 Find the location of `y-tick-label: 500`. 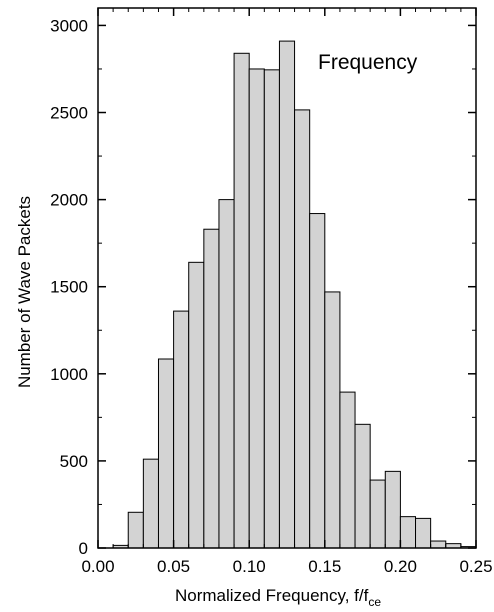

y-tick-label: 500 is located at coordinates (74, 461).